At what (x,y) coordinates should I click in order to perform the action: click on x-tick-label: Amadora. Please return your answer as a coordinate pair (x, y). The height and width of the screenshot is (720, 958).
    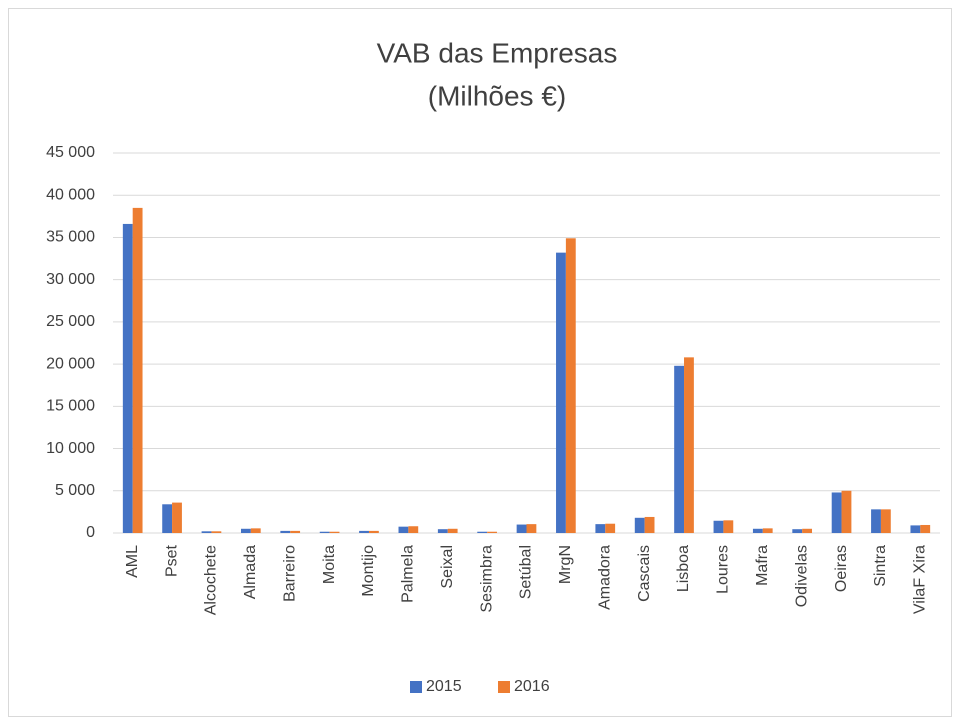
    Looking at the image, I should click on (604, 577).